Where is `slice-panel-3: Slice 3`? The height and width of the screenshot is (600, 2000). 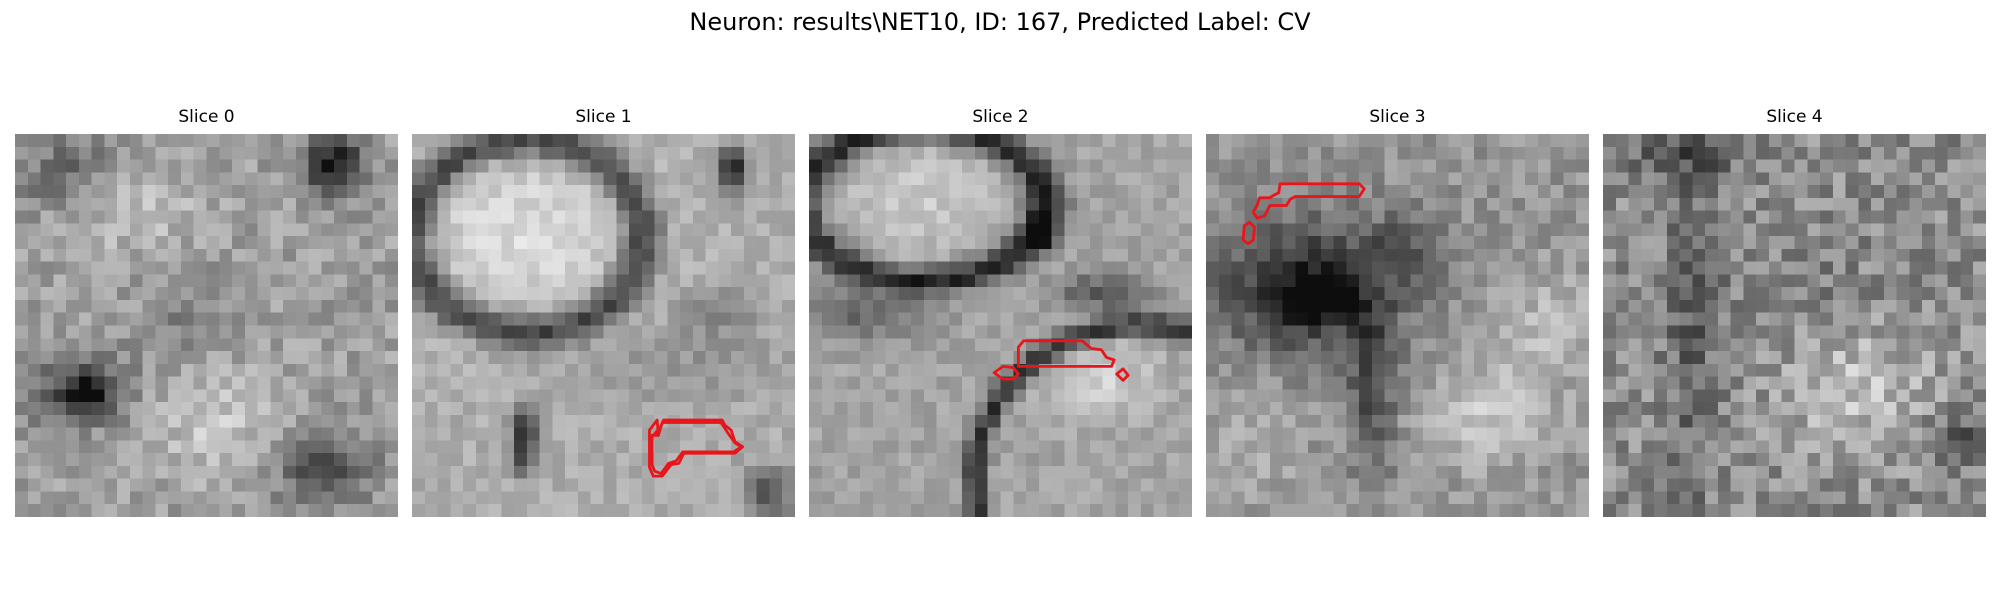 slice-panel-3: Slice 3 is located at coordinates (1397, 311).